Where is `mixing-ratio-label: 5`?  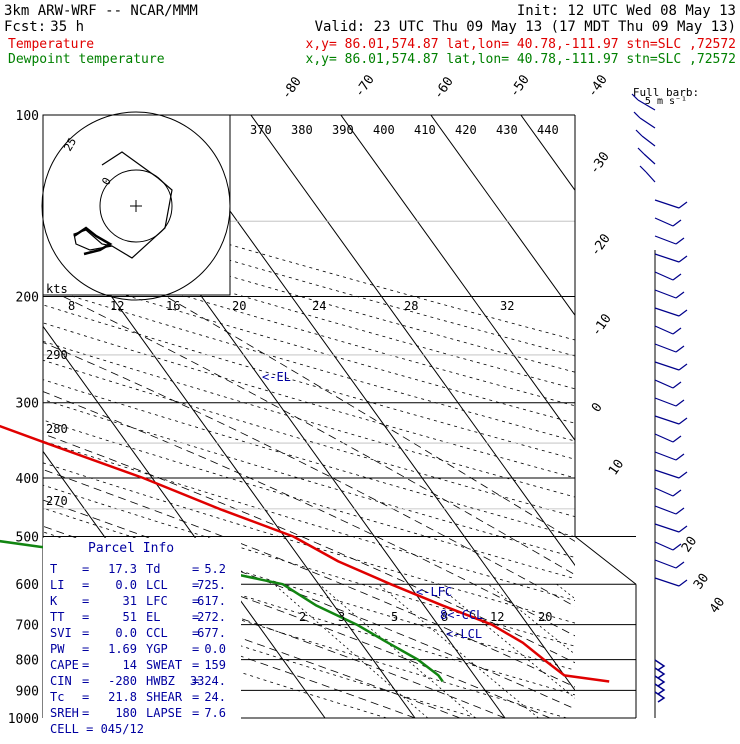 mixing-ratio-label: 5 is located at coordinates (394, 617).